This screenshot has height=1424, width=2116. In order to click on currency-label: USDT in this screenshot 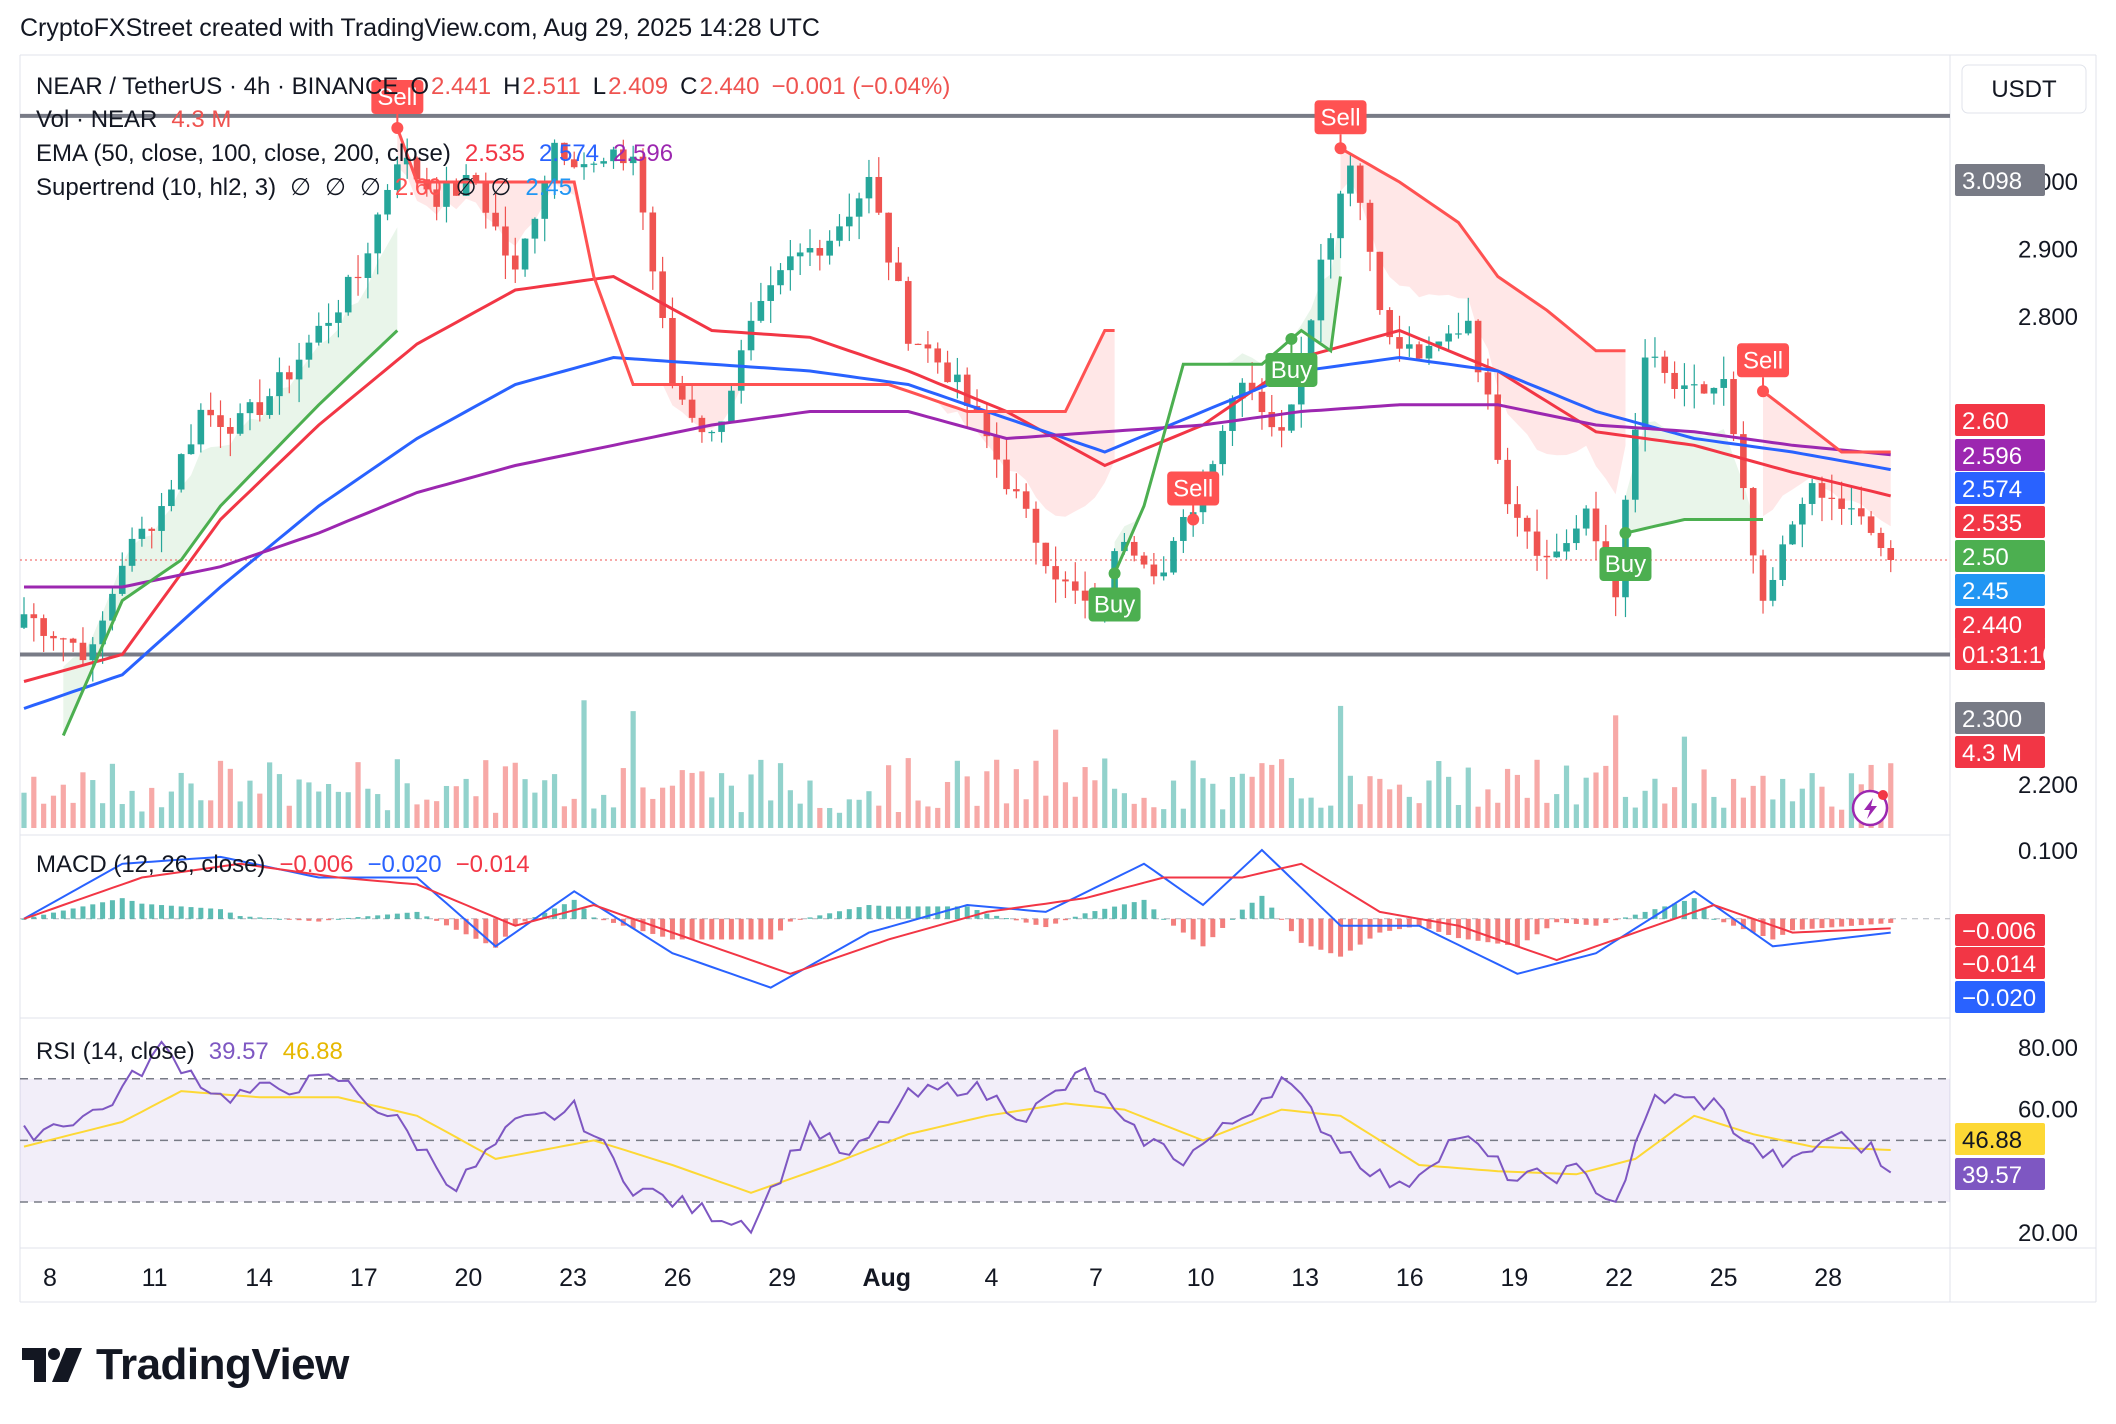, I will do `click(2024, 89)`.